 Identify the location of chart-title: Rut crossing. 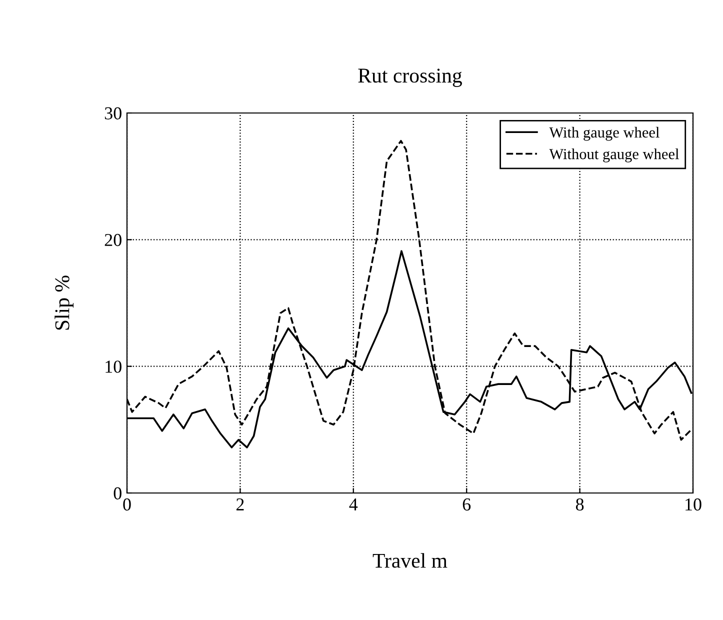
(410, 77).